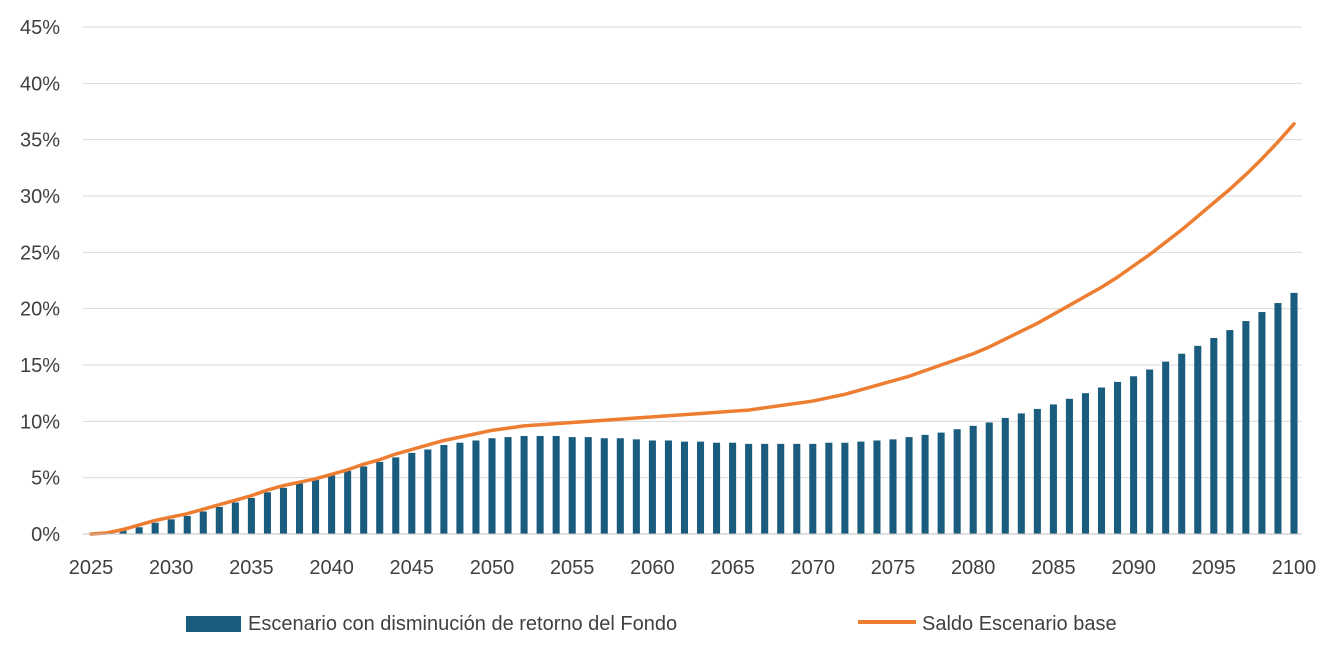  Describe the element at coordinates (1278, 418) in the screenshot. I see `bar-2099` at that location.